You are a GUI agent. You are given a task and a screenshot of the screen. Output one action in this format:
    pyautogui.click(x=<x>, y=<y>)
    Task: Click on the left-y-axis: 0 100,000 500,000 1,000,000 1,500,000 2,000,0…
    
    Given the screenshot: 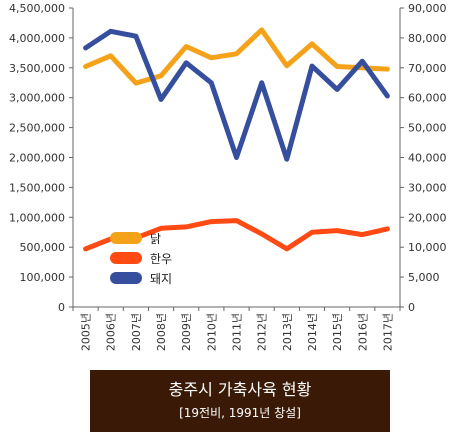 What is the action you would take?
    pyautogui.click(x=41, y=158)
    